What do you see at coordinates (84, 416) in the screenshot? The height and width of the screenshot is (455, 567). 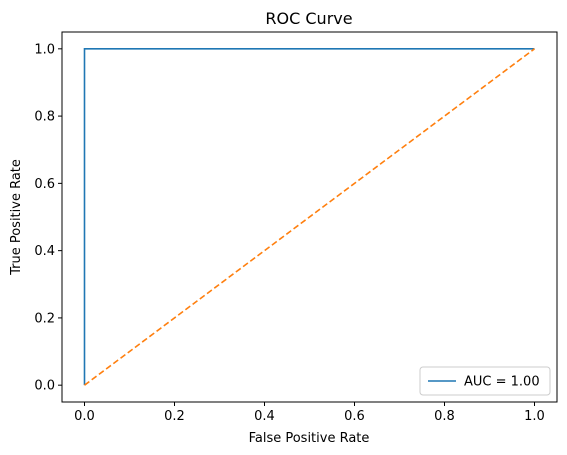 I see `x-tick-label: 0.0` at bounding box center [84, 416].